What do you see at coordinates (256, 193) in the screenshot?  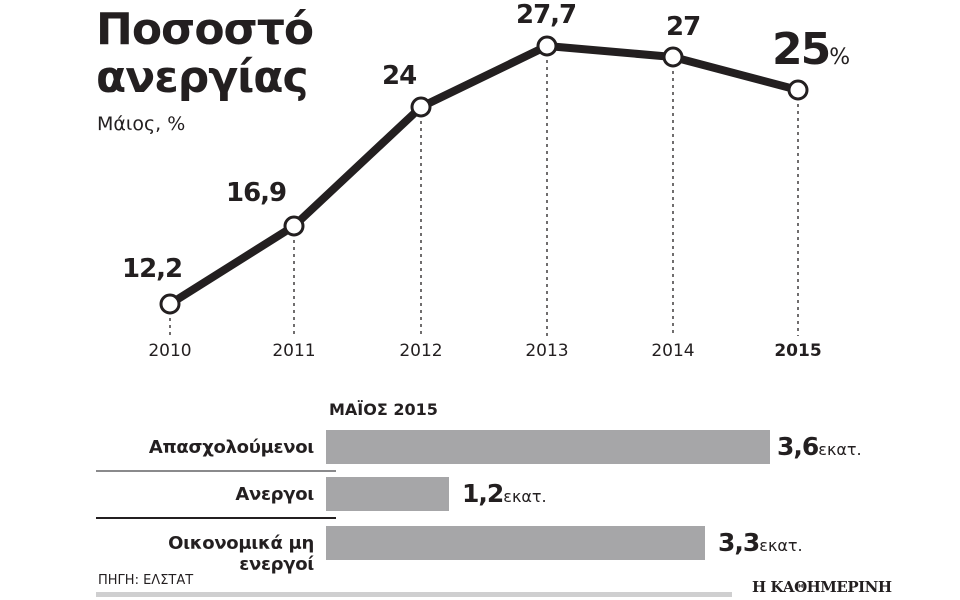 I see `value-label-2011: 16,9` at bounding box center [256, 193].